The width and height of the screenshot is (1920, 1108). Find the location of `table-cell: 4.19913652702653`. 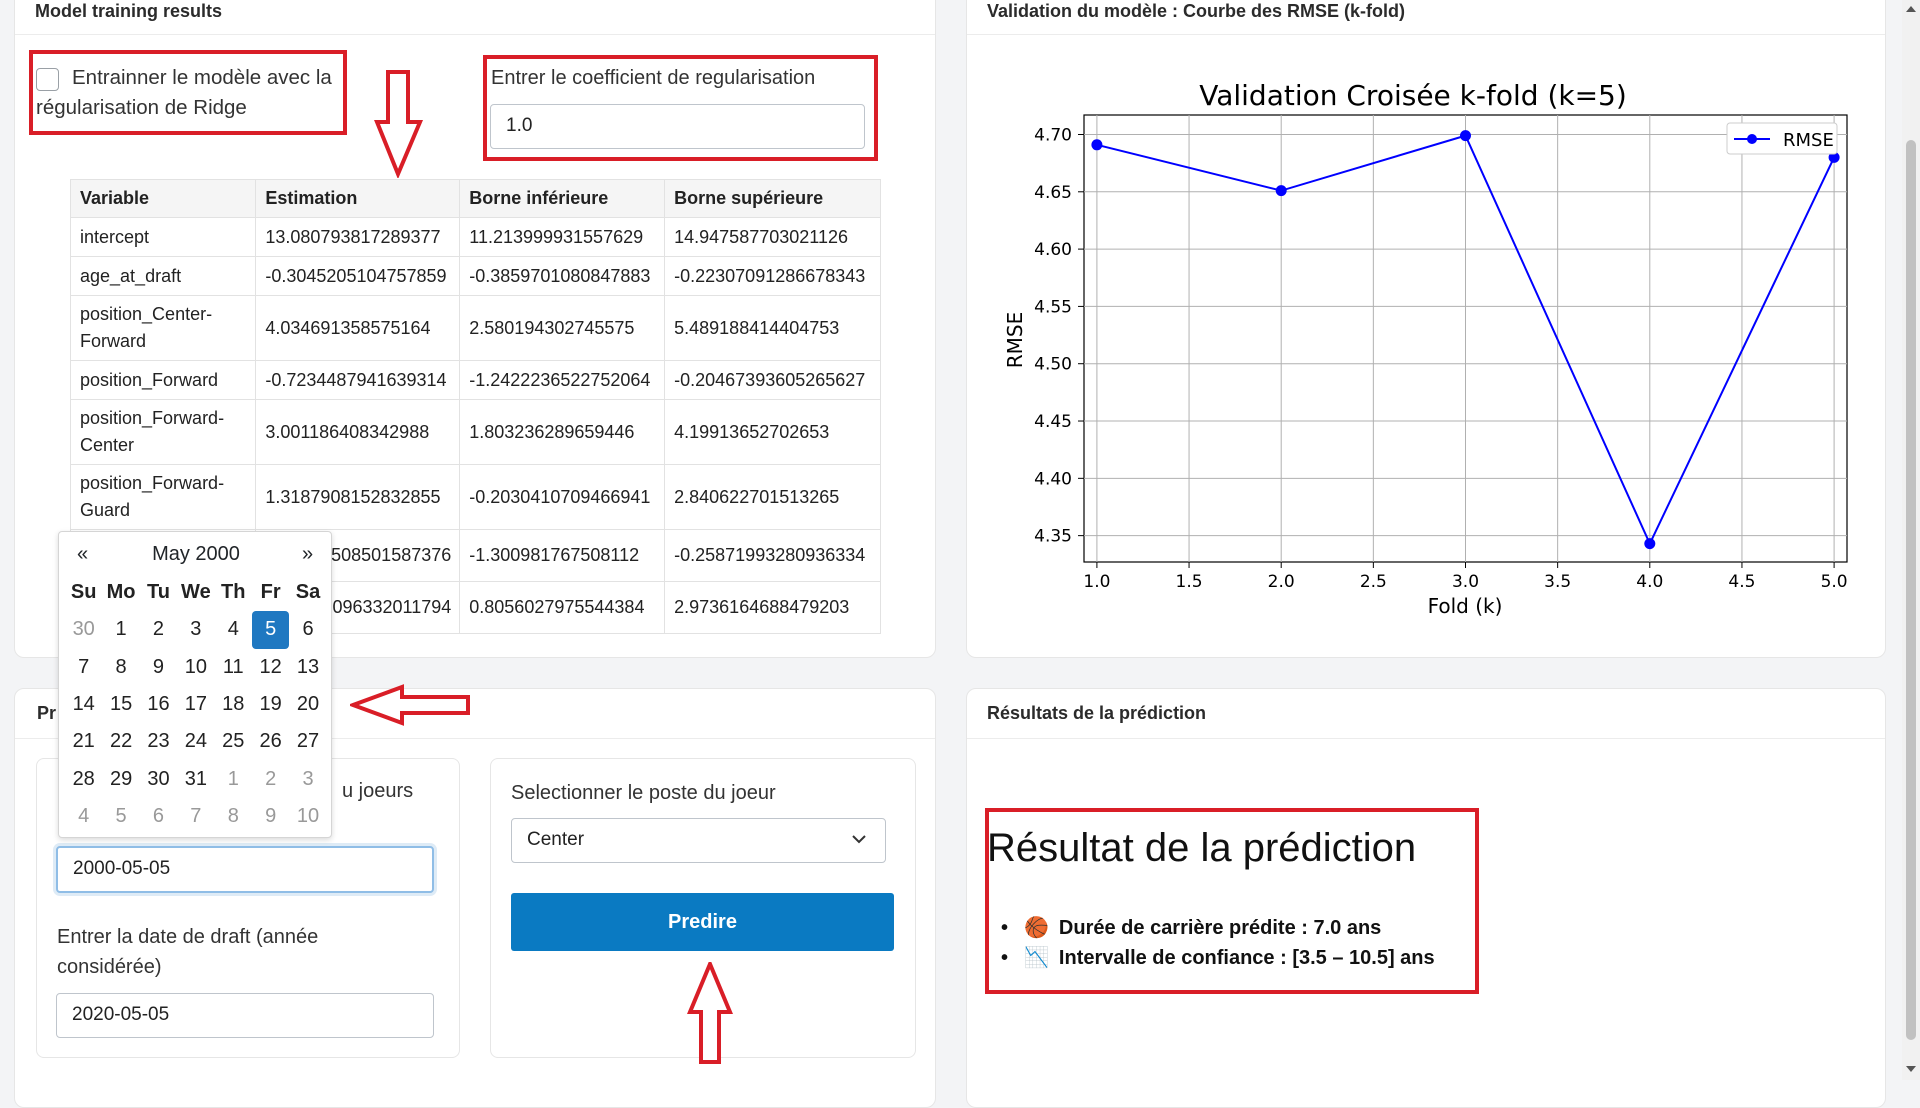

table-cell: 4.19913652702653 is located at coordinates (772, 432).